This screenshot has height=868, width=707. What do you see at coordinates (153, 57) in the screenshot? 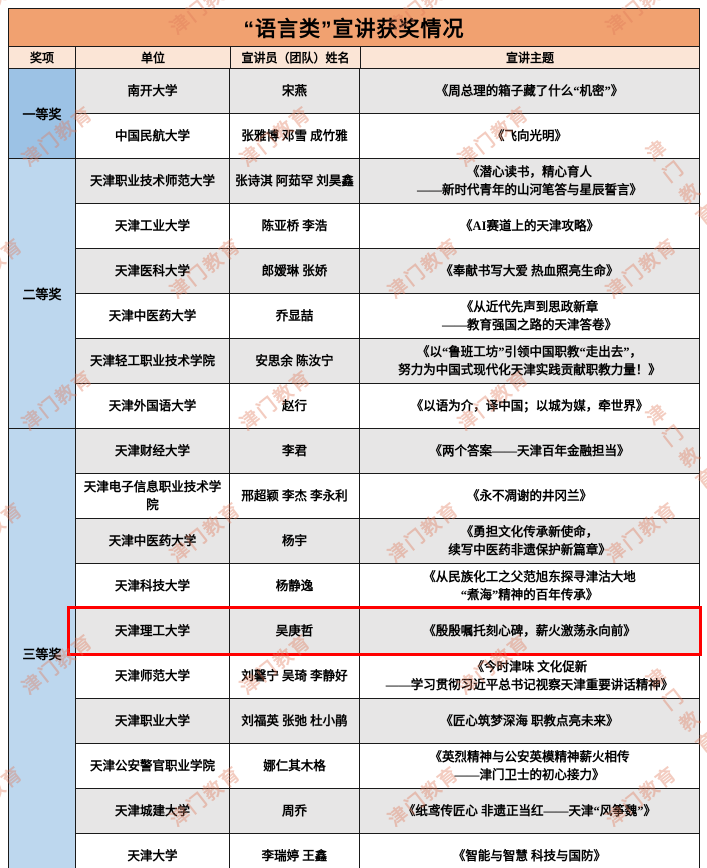
I see `column-header-unit: 单位` at bounding box center [153, 57].